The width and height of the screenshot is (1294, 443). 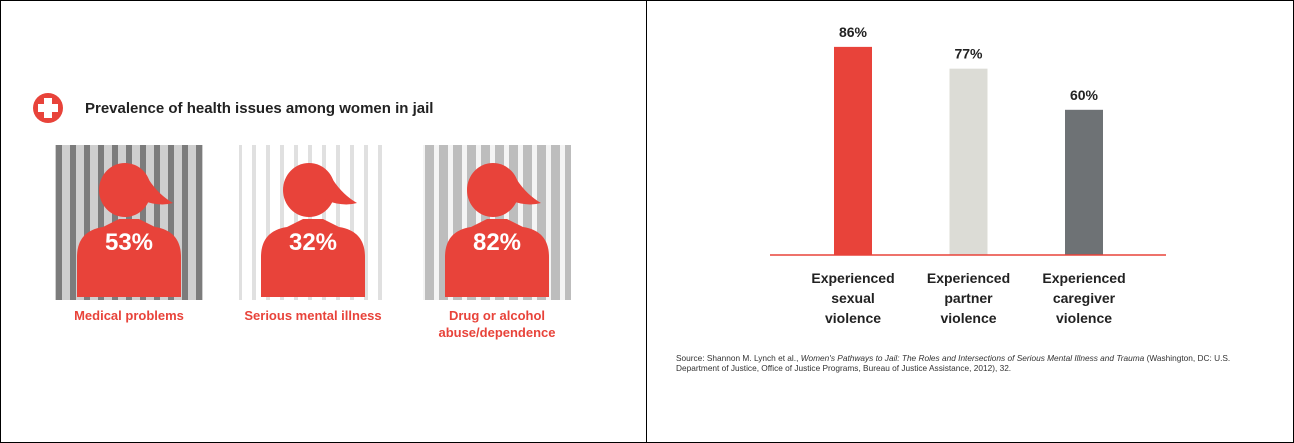 What do you see at coordinates (853, 32) in the screenshot?
I see `value-label: 86%` at bounding box center [853, 32].